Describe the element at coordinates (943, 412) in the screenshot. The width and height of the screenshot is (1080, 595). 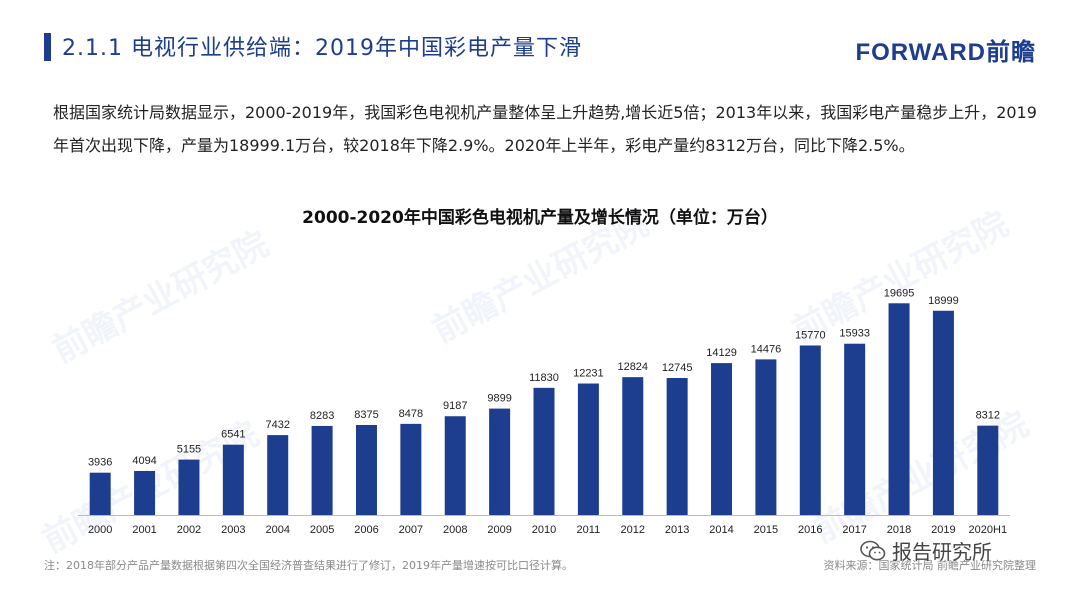
I see `bar-2019` at that location.